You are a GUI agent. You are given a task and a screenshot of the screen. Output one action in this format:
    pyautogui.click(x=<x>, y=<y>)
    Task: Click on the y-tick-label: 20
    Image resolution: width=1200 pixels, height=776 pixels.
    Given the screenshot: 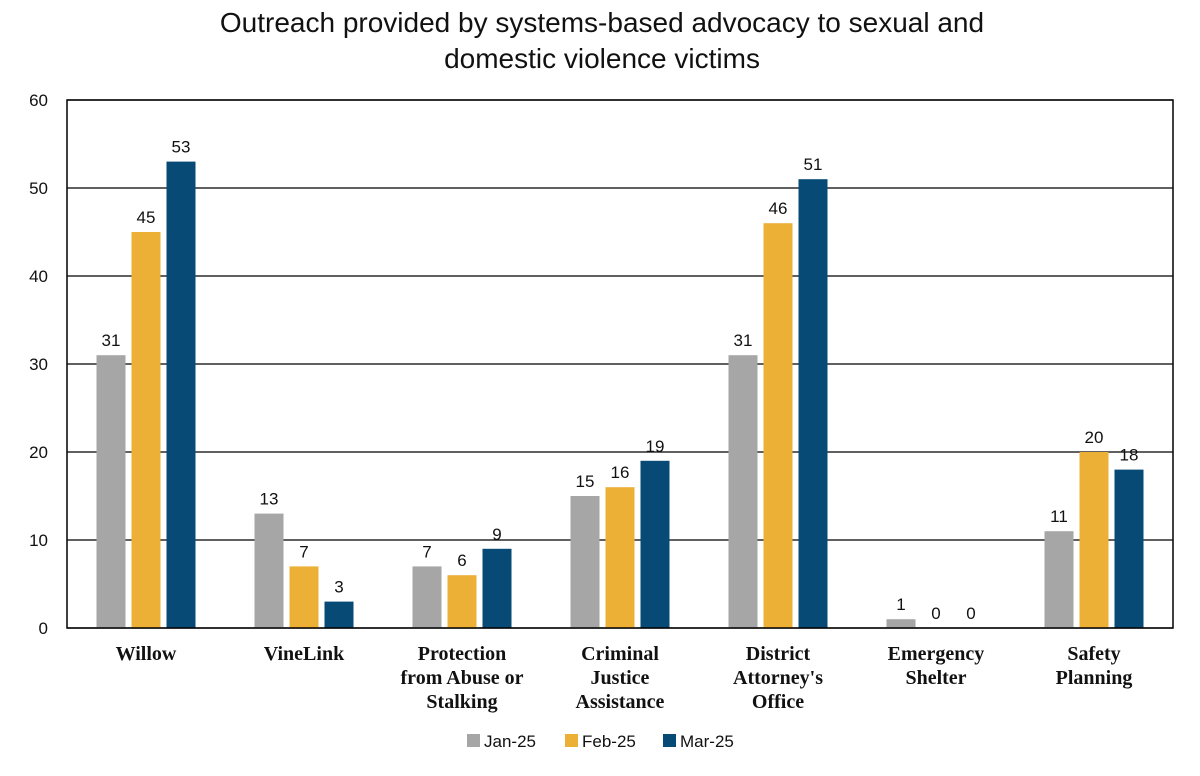 What is the action you would take?
    pyautogui.click(x=38, y=452)
    